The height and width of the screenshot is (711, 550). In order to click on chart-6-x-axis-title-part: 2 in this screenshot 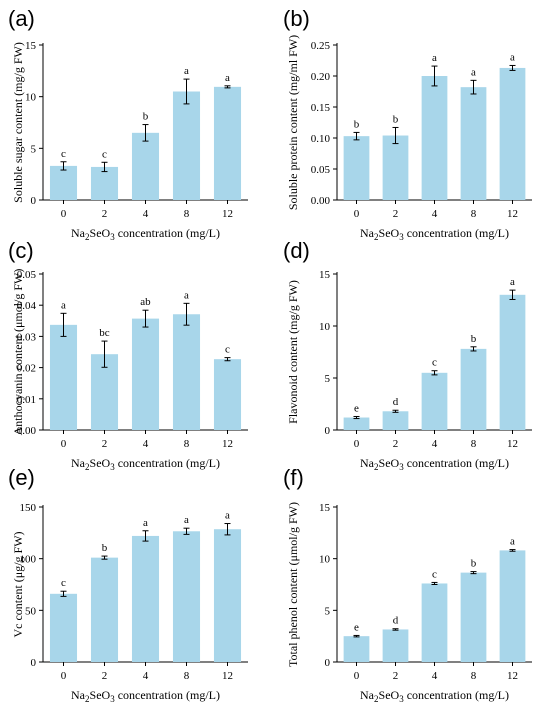, I will do `click(376, 699)`.